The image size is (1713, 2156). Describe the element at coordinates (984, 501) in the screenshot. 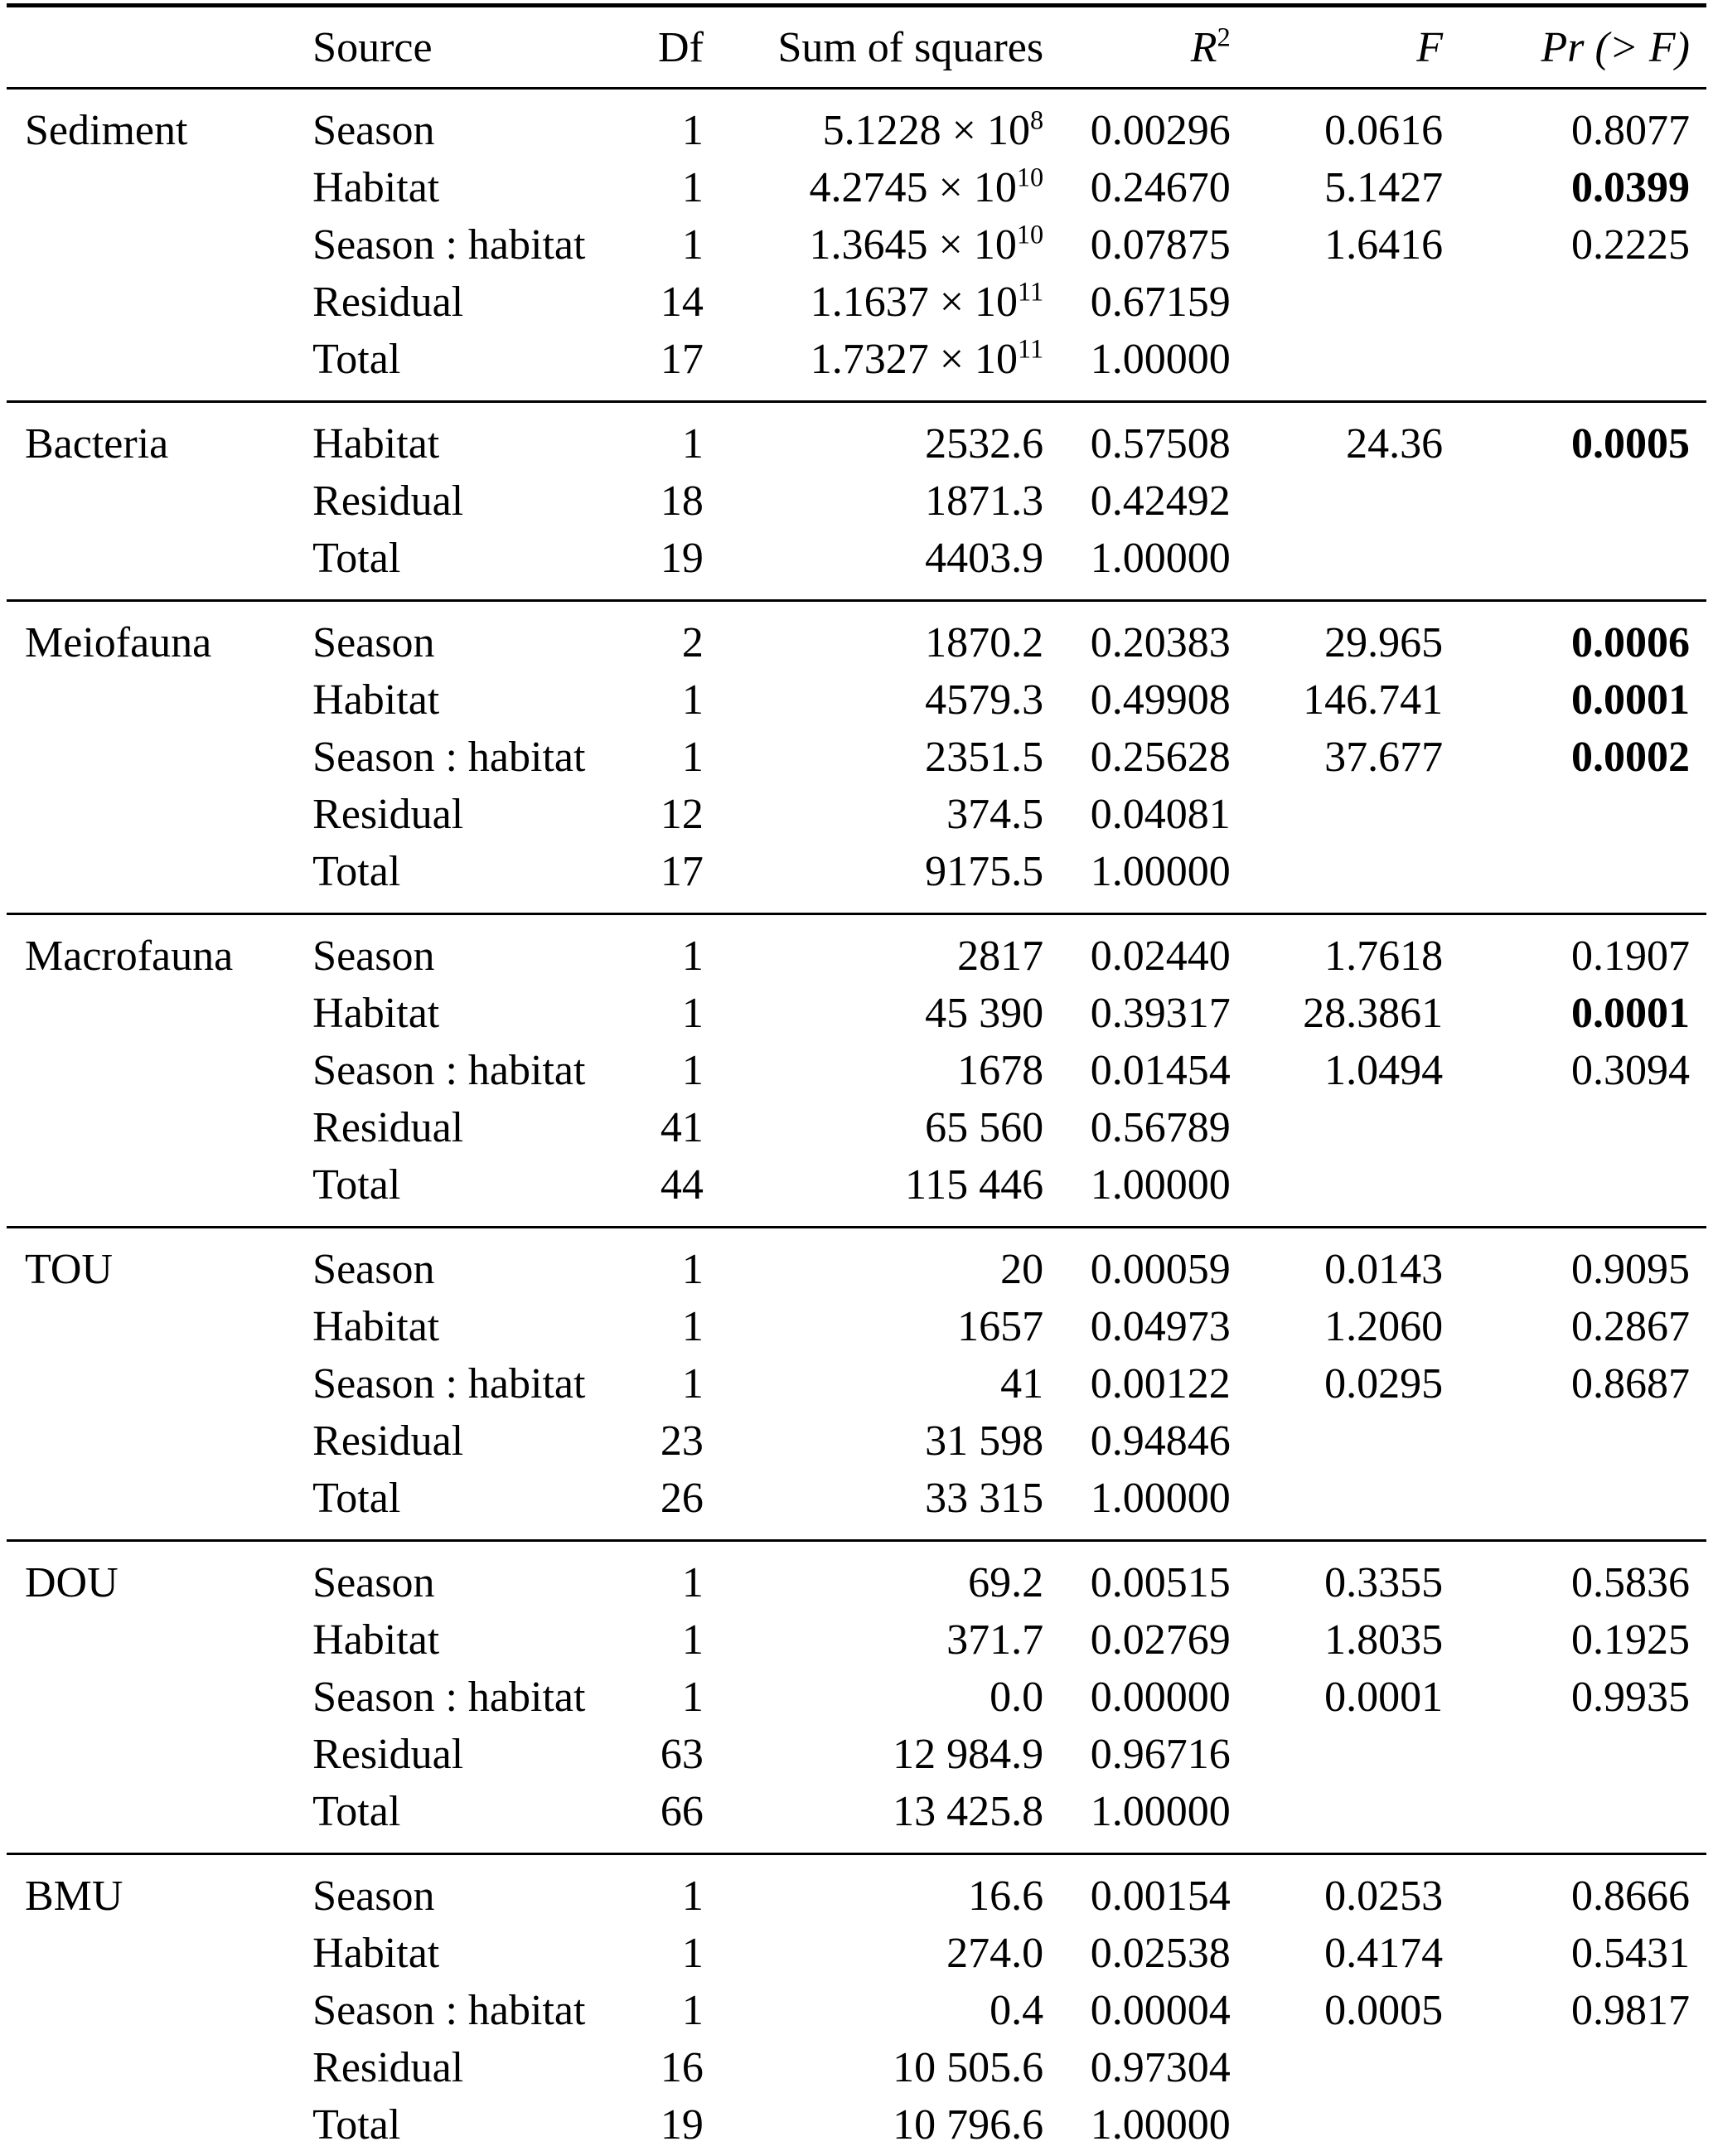

I see `sum-of-squares-cell: 1871.3` at that location.